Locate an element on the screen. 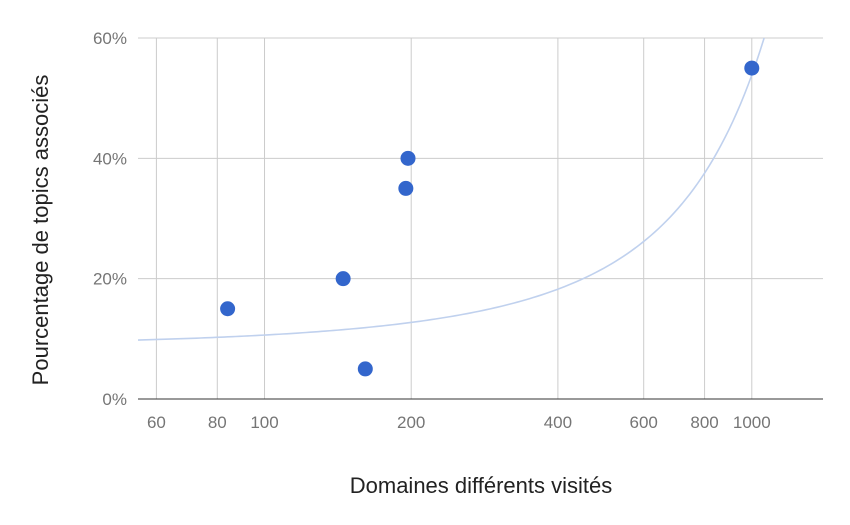 The image size is (850, 525). x-tick-label: 600 is located at coordinates (644, 422).